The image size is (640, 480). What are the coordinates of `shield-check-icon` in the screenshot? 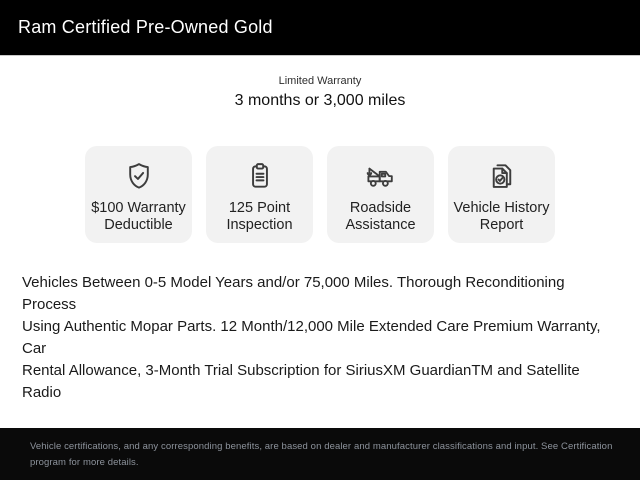 It's located at (139, 176).